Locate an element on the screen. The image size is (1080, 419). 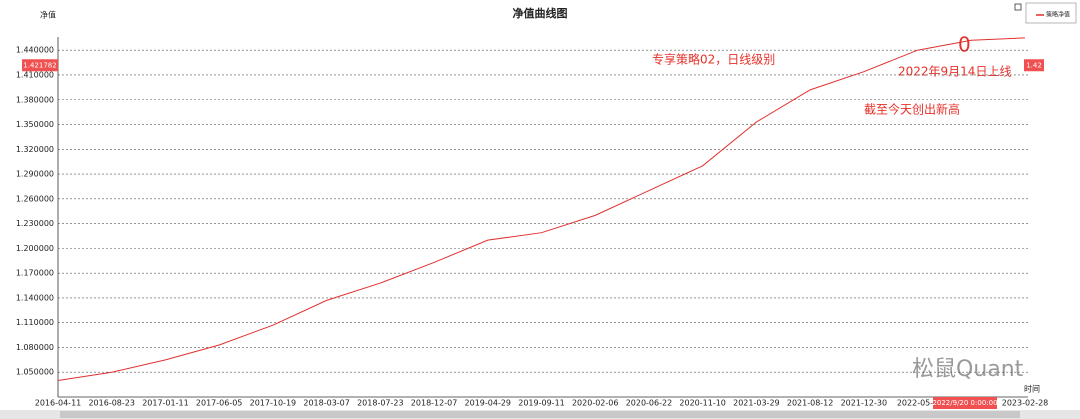
legend-toggle is located at coordinates (1018, 7).